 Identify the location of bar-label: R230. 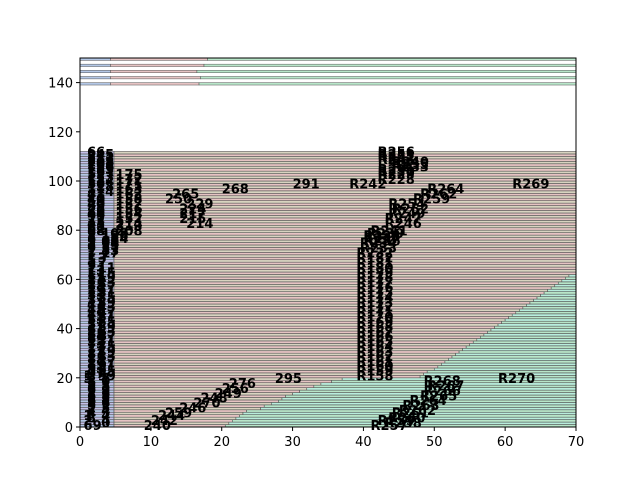
(396, 172).